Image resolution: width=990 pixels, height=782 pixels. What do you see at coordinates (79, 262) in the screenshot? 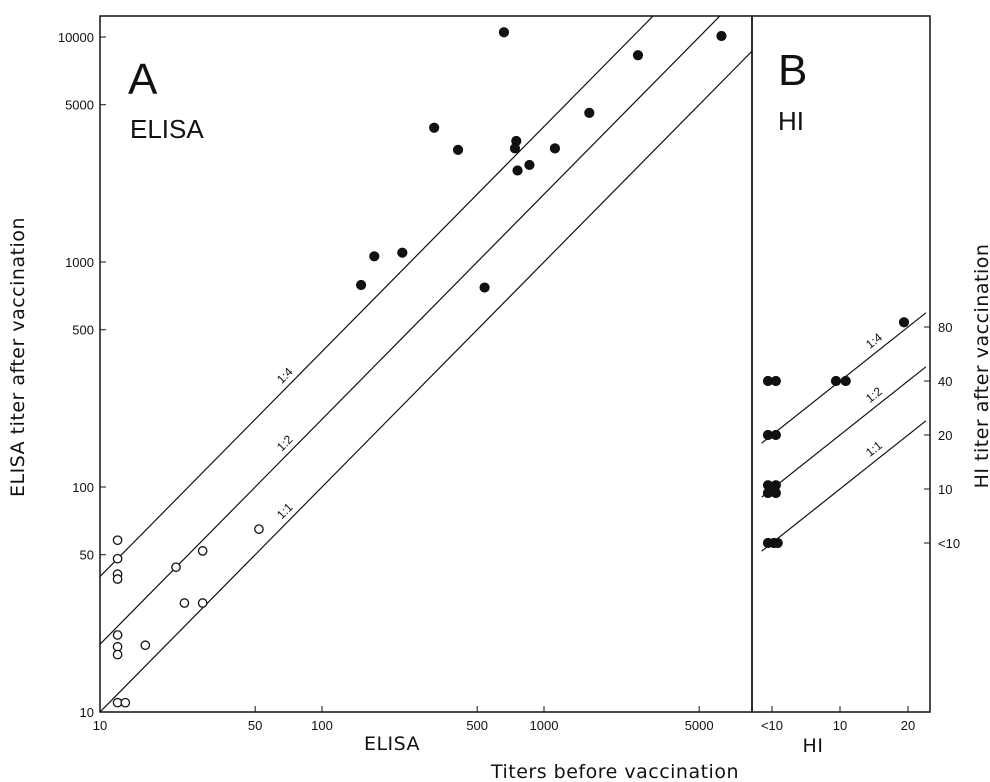
I see `y-tick-label-a-4: 1000` at bounding box center [79, 262].